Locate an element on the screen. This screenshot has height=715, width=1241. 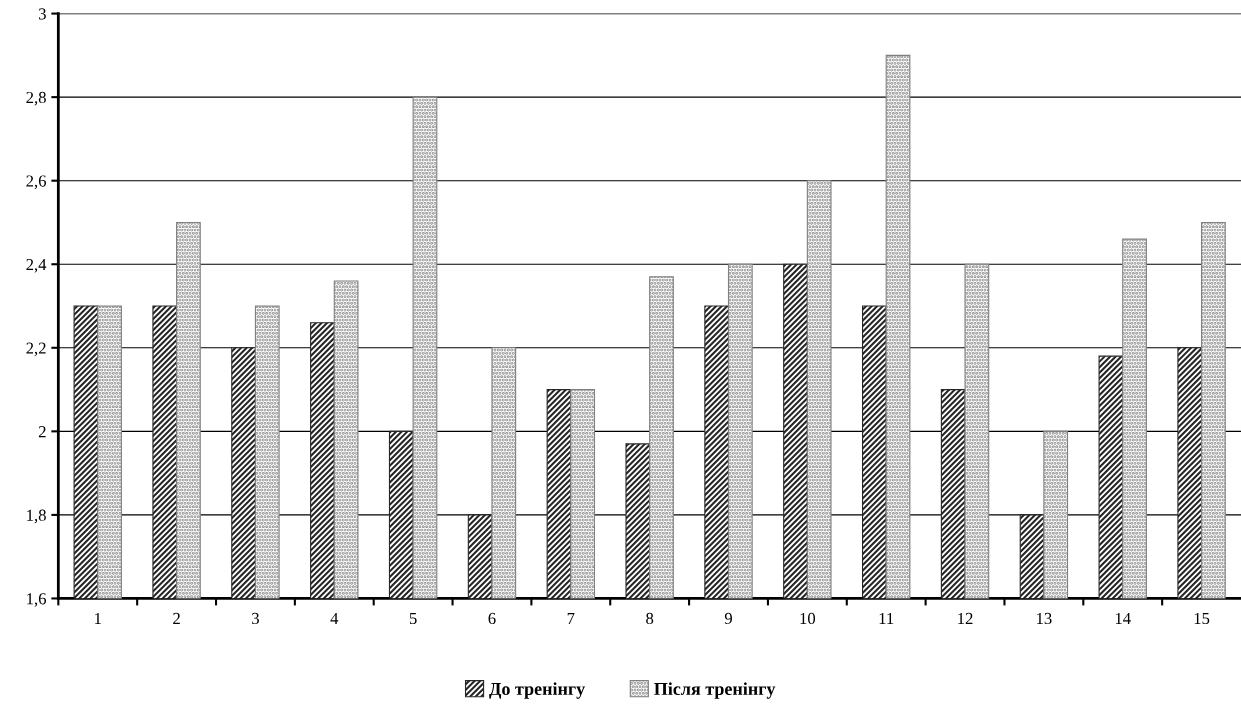
x-tick-label: 6 is located at coordinates (492, 618).